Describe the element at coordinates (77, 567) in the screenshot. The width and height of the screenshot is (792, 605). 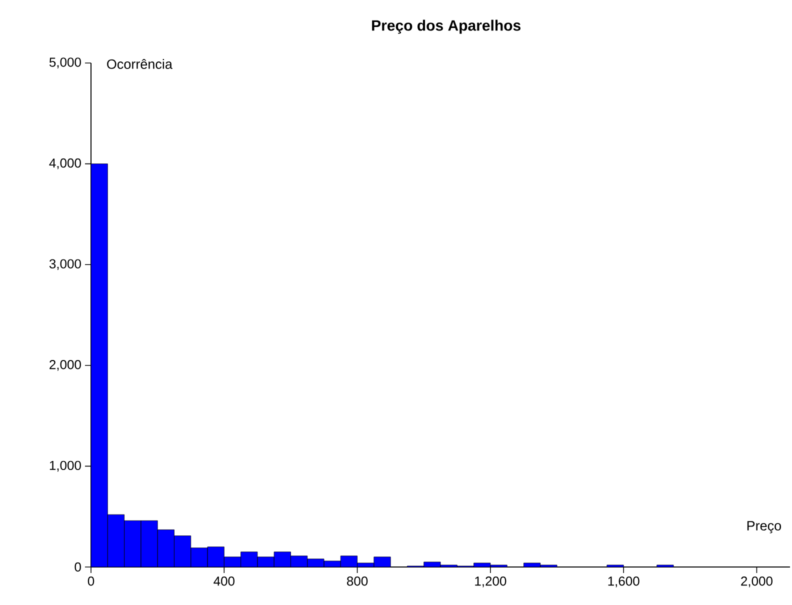
I see `y-tick-label: 0` at that location.